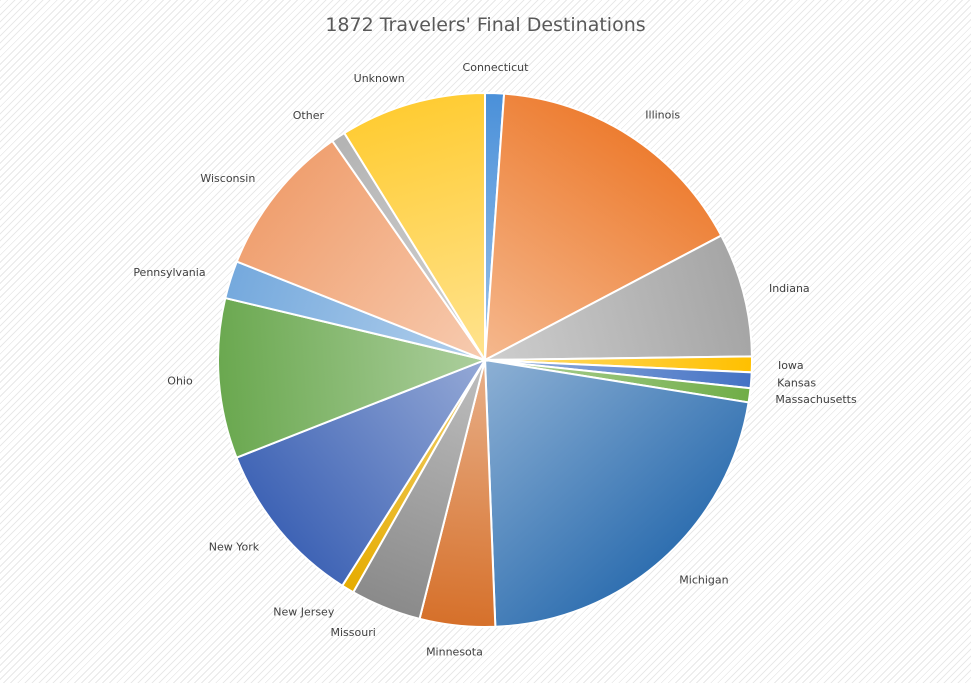  Describe the element at coordinates (234, 547) in the screenshot. I see `label-new-york: New York` at that location.